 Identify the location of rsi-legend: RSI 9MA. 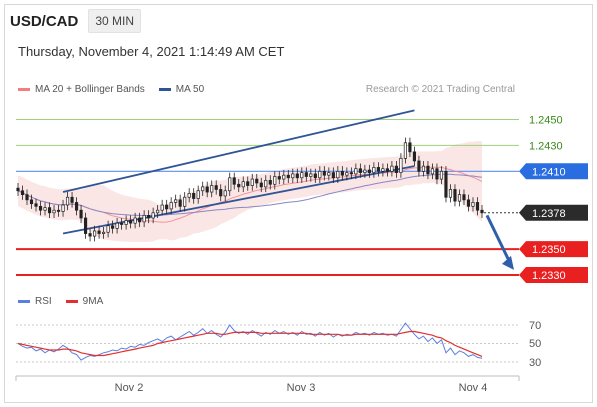
(67, 301).